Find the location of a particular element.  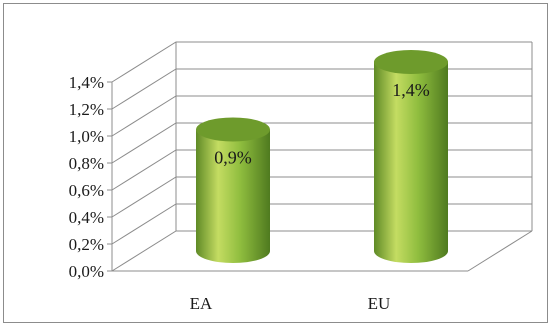

category-label: EA is located at coordinates (201, 303).